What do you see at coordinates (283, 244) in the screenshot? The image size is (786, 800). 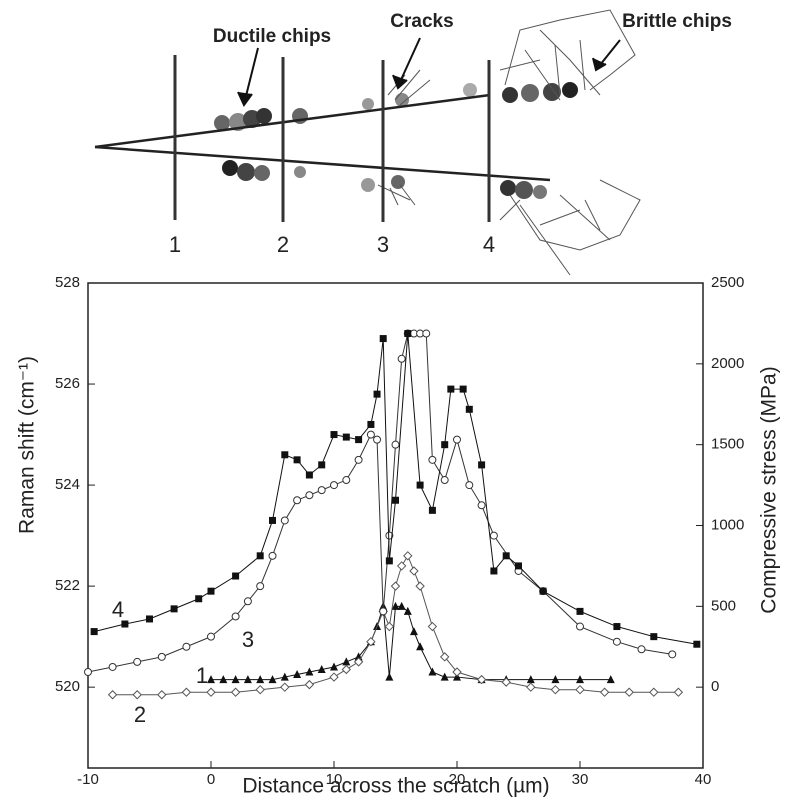 I see `section-number: 2` at bounding box center [283, 244].